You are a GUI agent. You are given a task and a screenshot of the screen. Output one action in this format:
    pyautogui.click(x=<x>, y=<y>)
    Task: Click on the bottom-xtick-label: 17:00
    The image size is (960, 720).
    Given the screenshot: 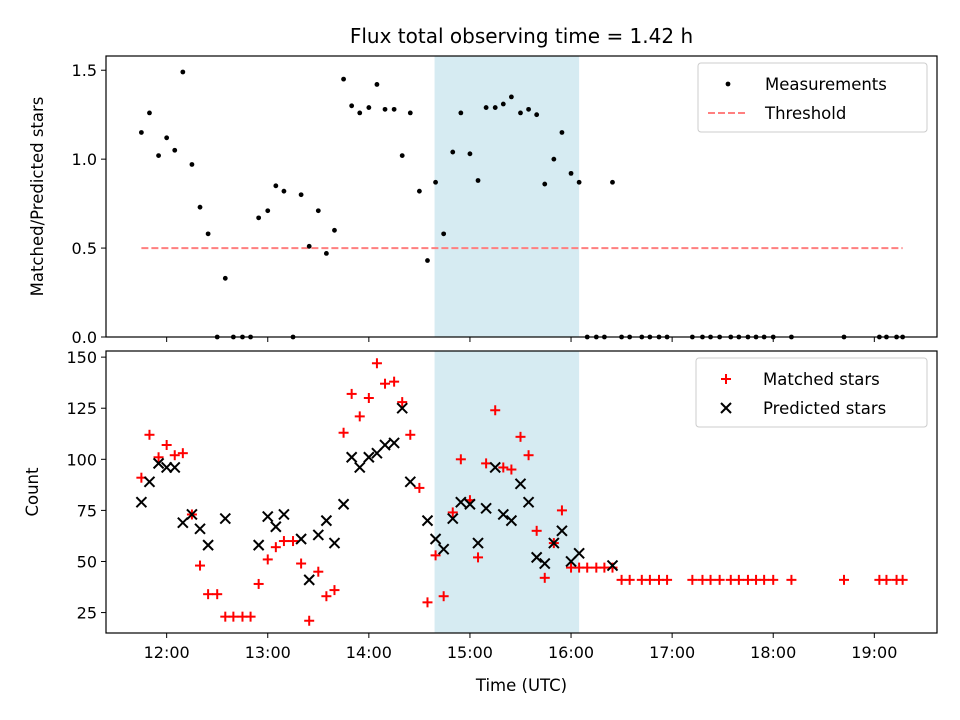 What is the action you would take?
    pyautogui.click(x=672, y=652)
    